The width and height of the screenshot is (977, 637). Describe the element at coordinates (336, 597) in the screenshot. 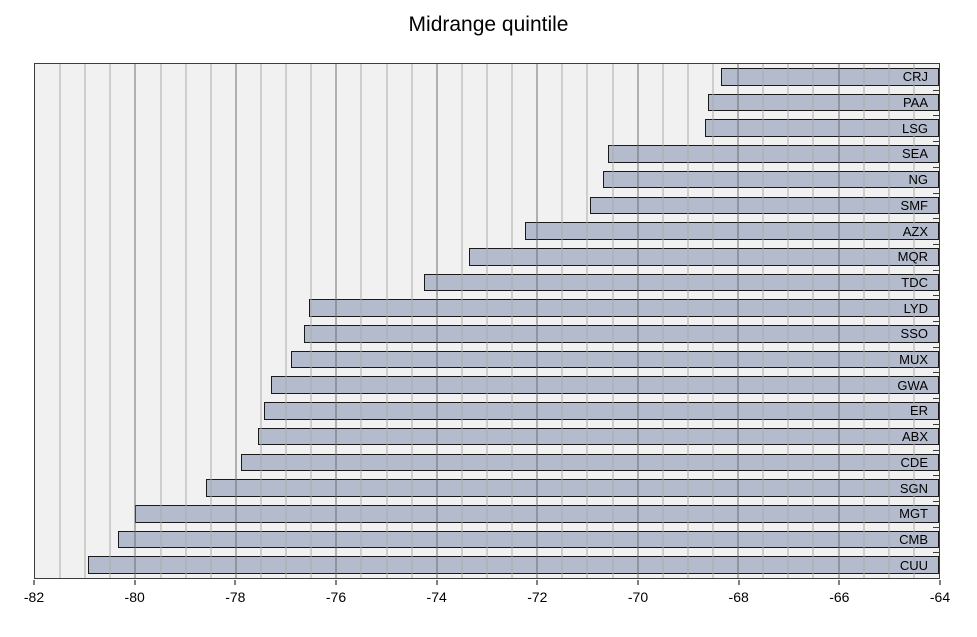

I see `x-axis-tick-label: -76` at that location.